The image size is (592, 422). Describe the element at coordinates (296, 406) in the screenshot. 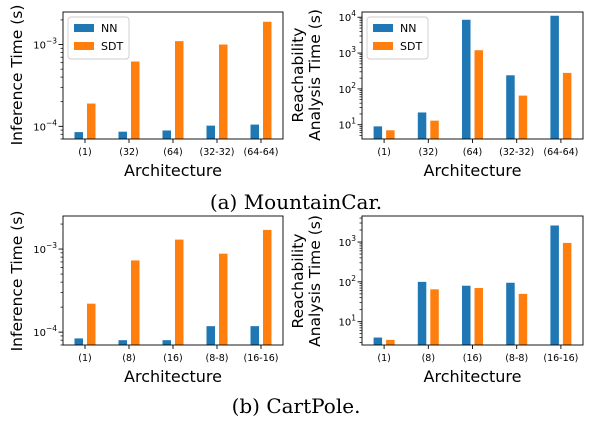

I see `caption-cartpole: (b) CartPole.` at that location.